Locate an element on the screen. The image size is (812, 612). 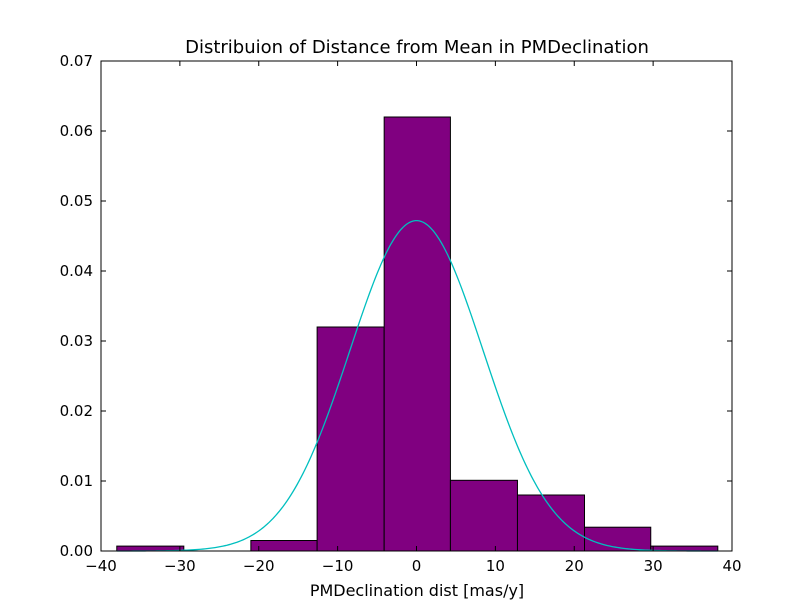
y-tick-label: 0.04 is located at coordinates (76, 271).